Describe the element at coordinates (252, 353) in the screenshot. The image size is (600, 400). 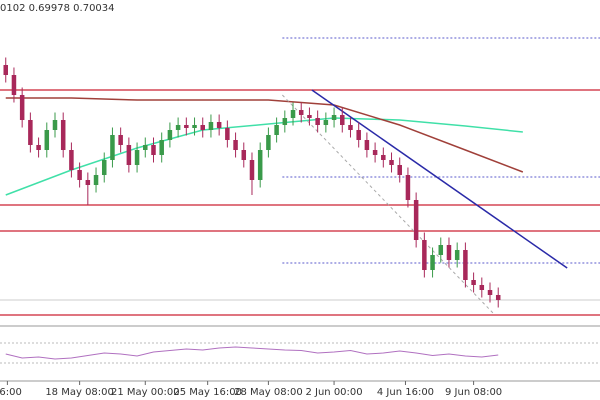
I see `rsi-line` at that location.